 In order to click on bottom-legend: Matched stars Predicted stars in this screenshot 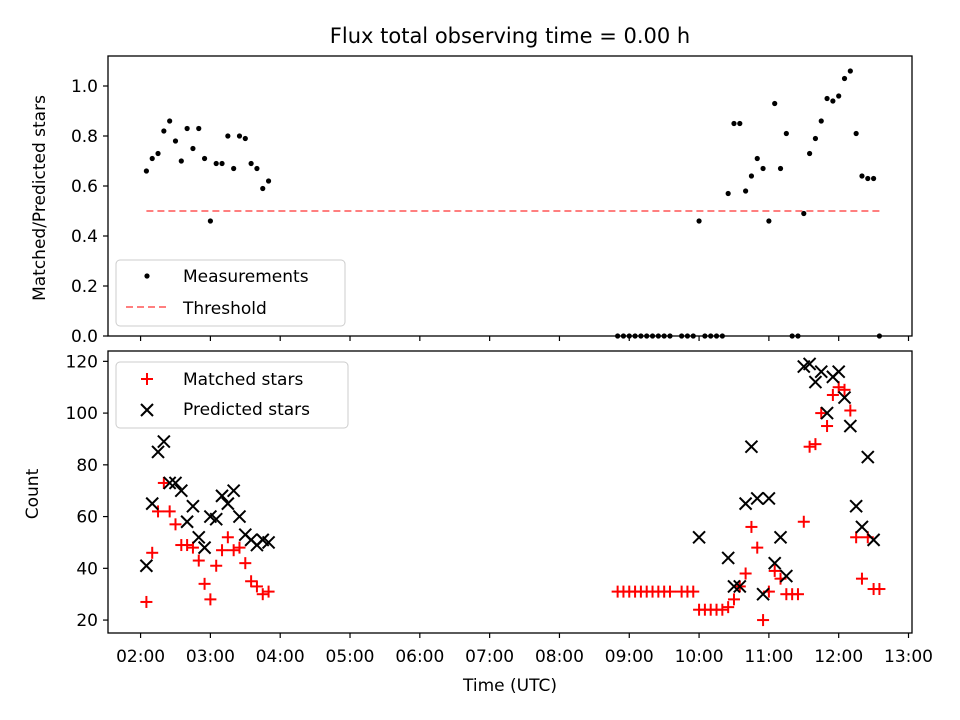, I will do `click(232, 395)`.